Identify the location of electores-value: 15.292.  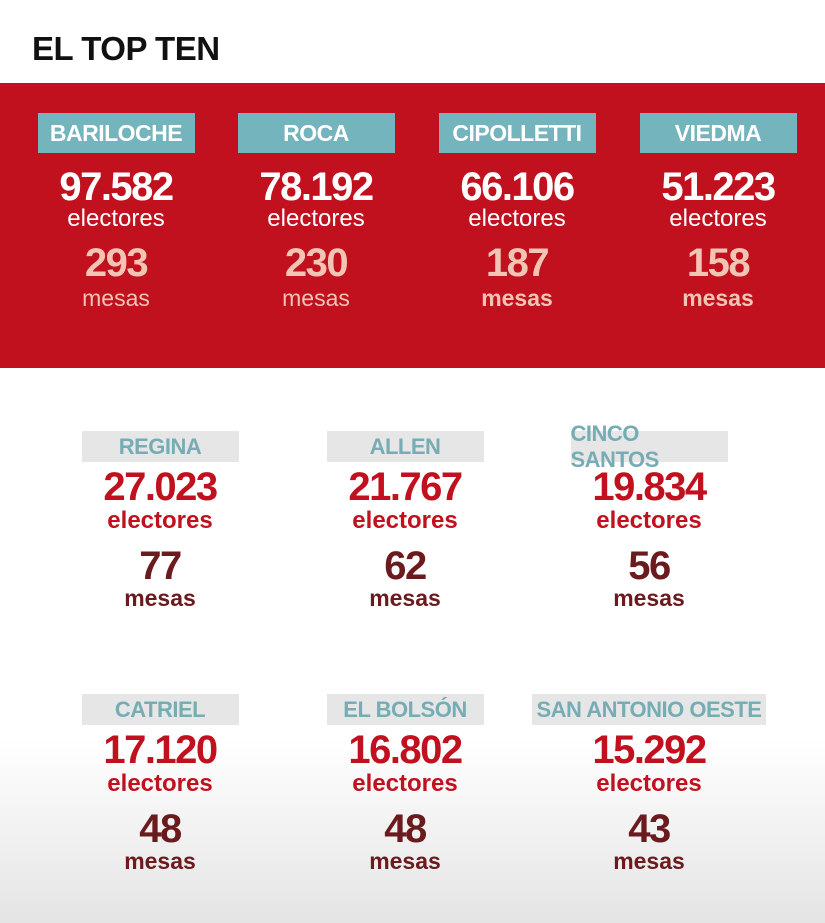
(649, 750).